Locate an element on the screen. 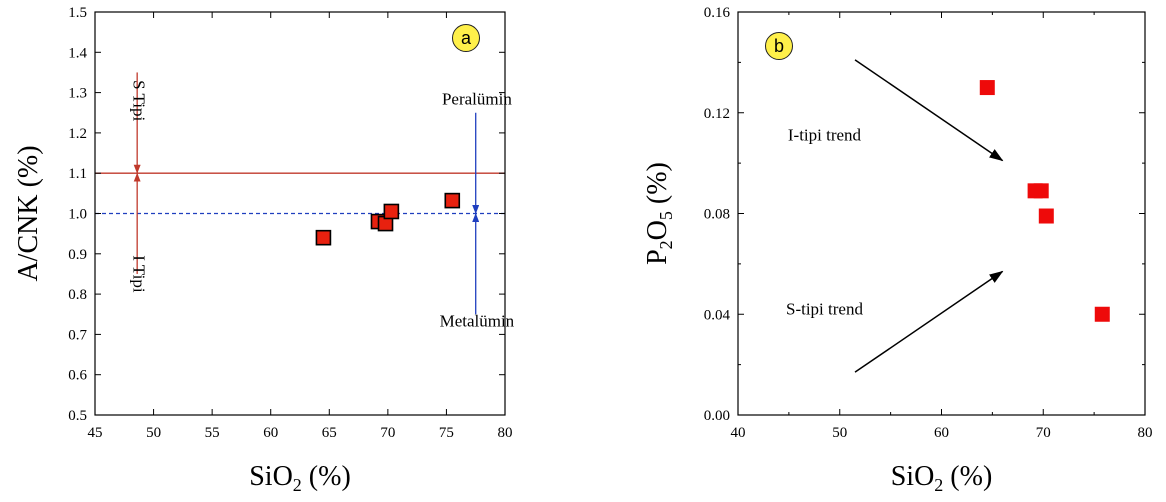  y-tick-label: 0.9 is located at coordinates (77, 255).